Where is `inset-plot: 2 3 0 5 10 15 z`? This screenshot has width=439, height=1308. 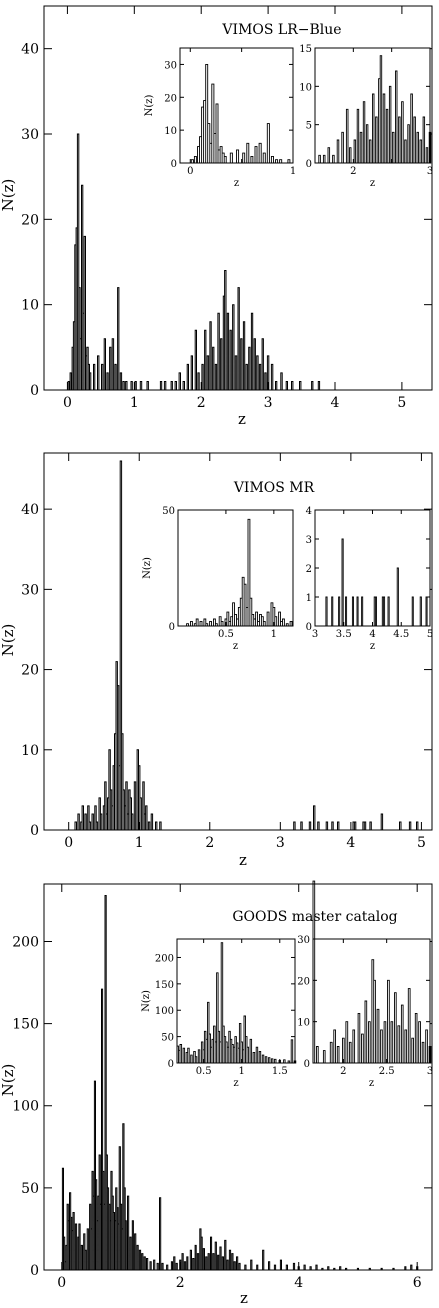 inset-plot: 2 3 0 5 10 15 z is located at coordinates (366, 116).